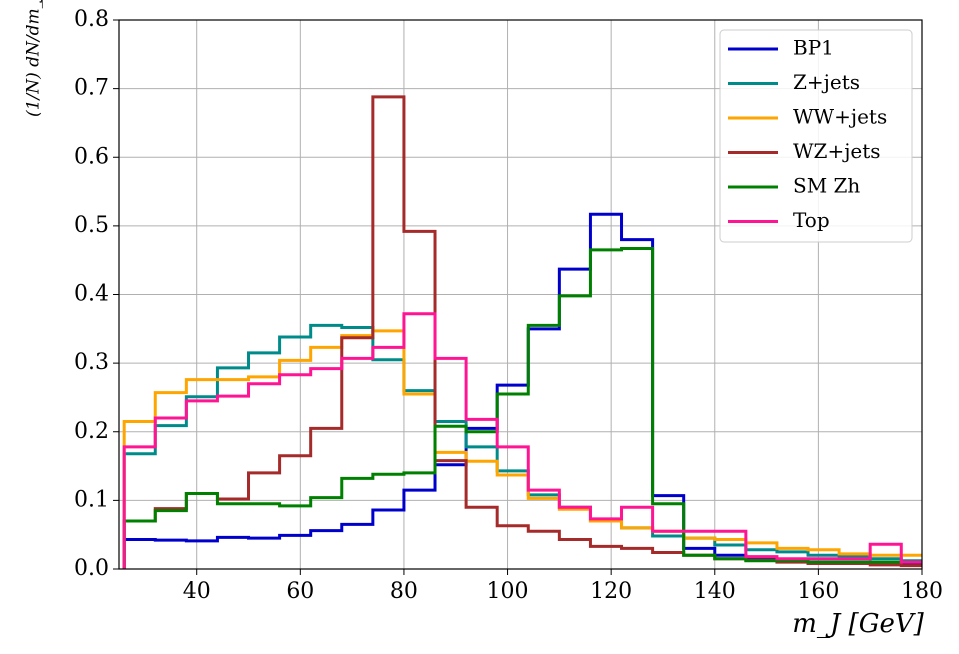  I want to click on x-tick-label: 140, so click(715, 591).